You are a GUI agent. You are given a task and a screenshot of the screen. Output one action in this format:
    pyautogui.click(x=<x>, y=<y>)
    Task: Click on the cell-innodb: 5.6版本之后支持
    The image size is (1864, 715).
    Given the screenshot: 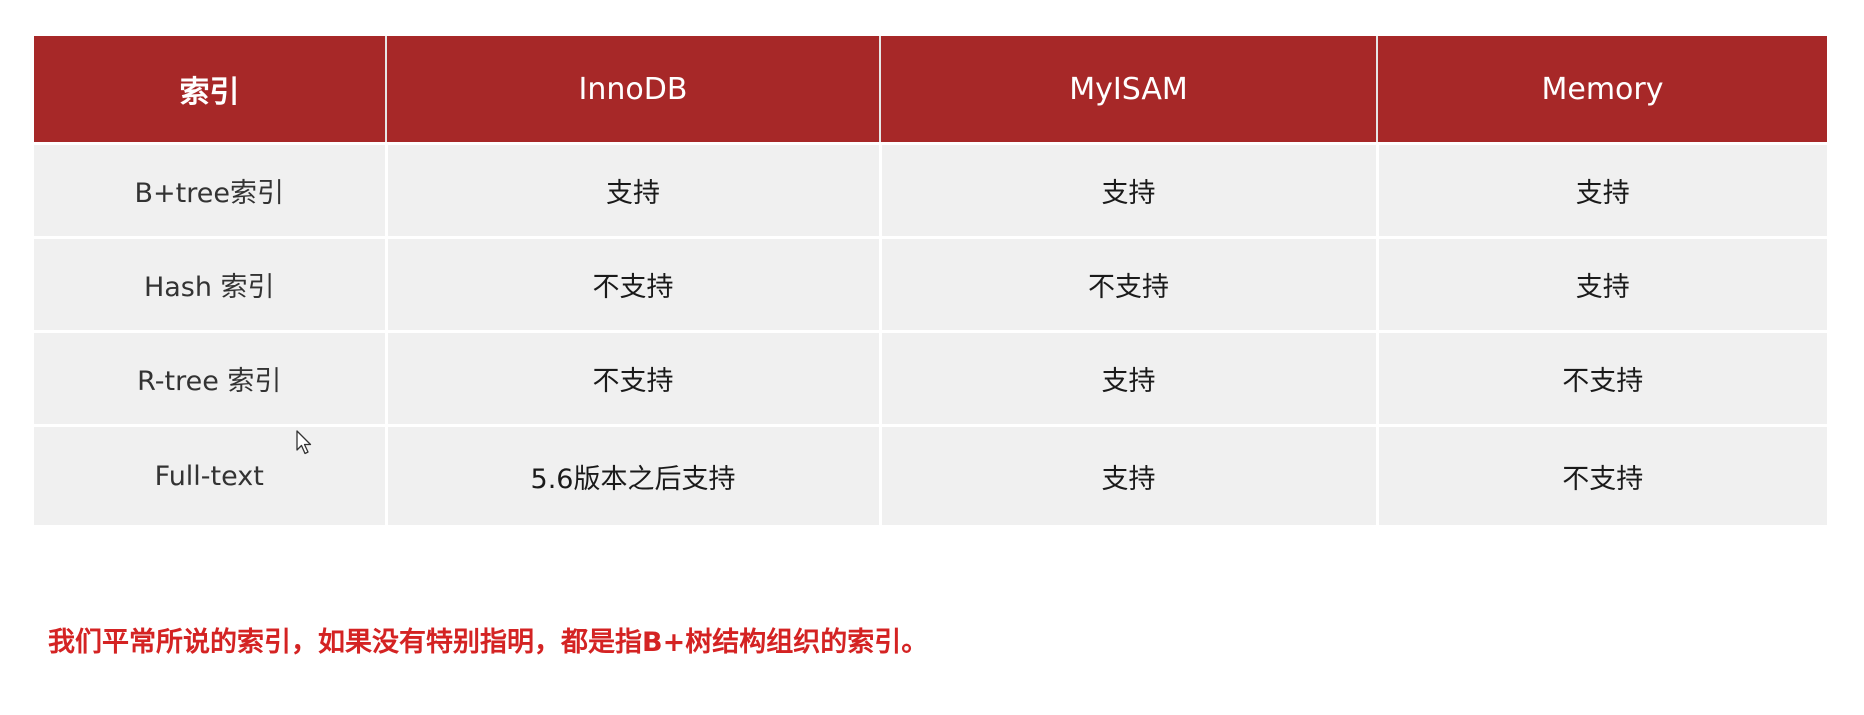 What is the action you would take?
    pyautogui.click(x=634, y=474)
    